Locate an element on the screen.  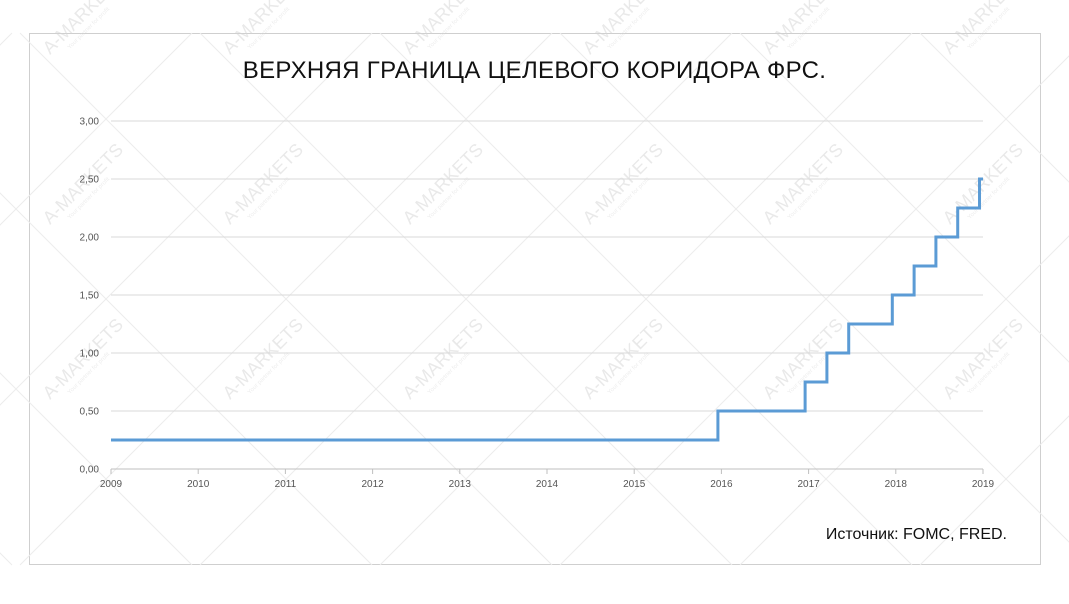
source-note: Источник: FOMC, FRED. is located at coordinates (916, 534).